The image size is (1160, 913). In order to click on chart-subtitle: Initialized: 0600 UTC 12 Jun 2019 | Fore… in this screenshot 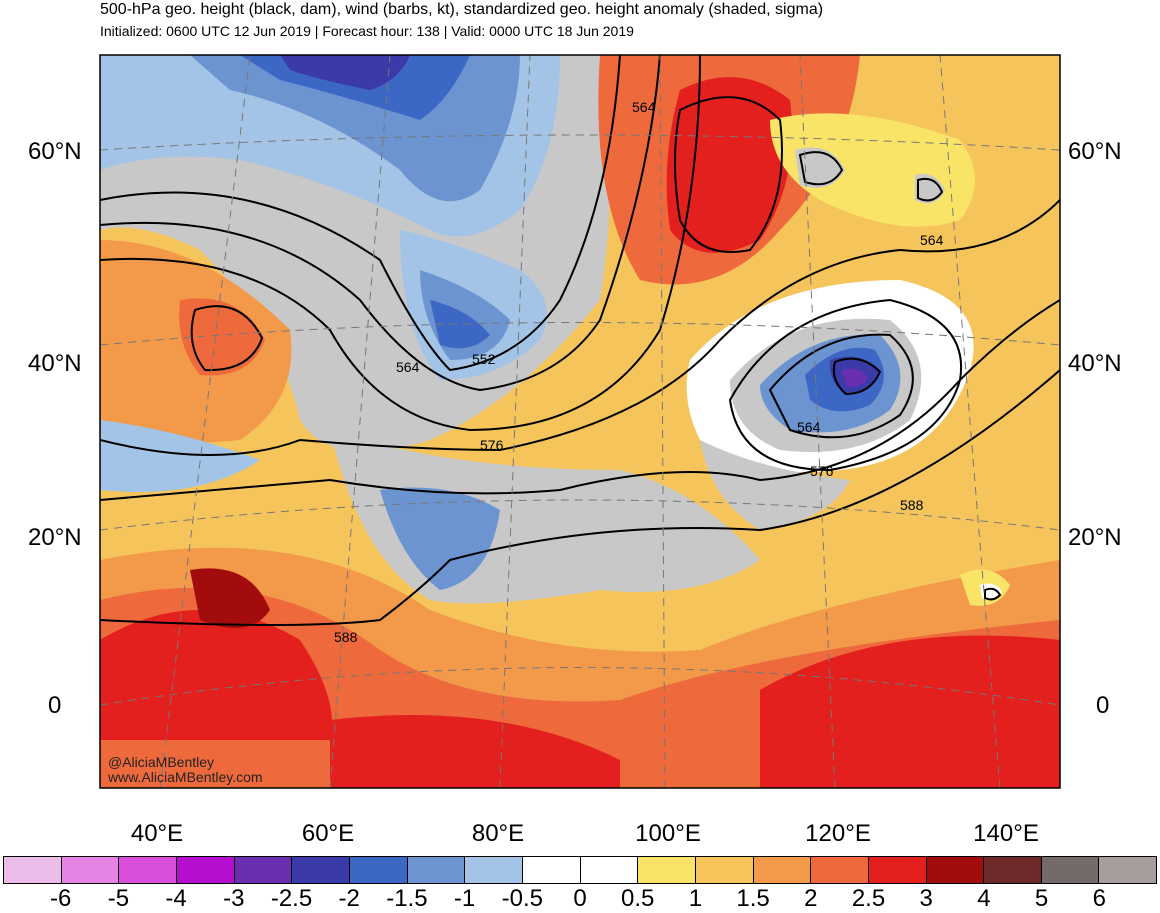, I will do `click(367, 31)`.